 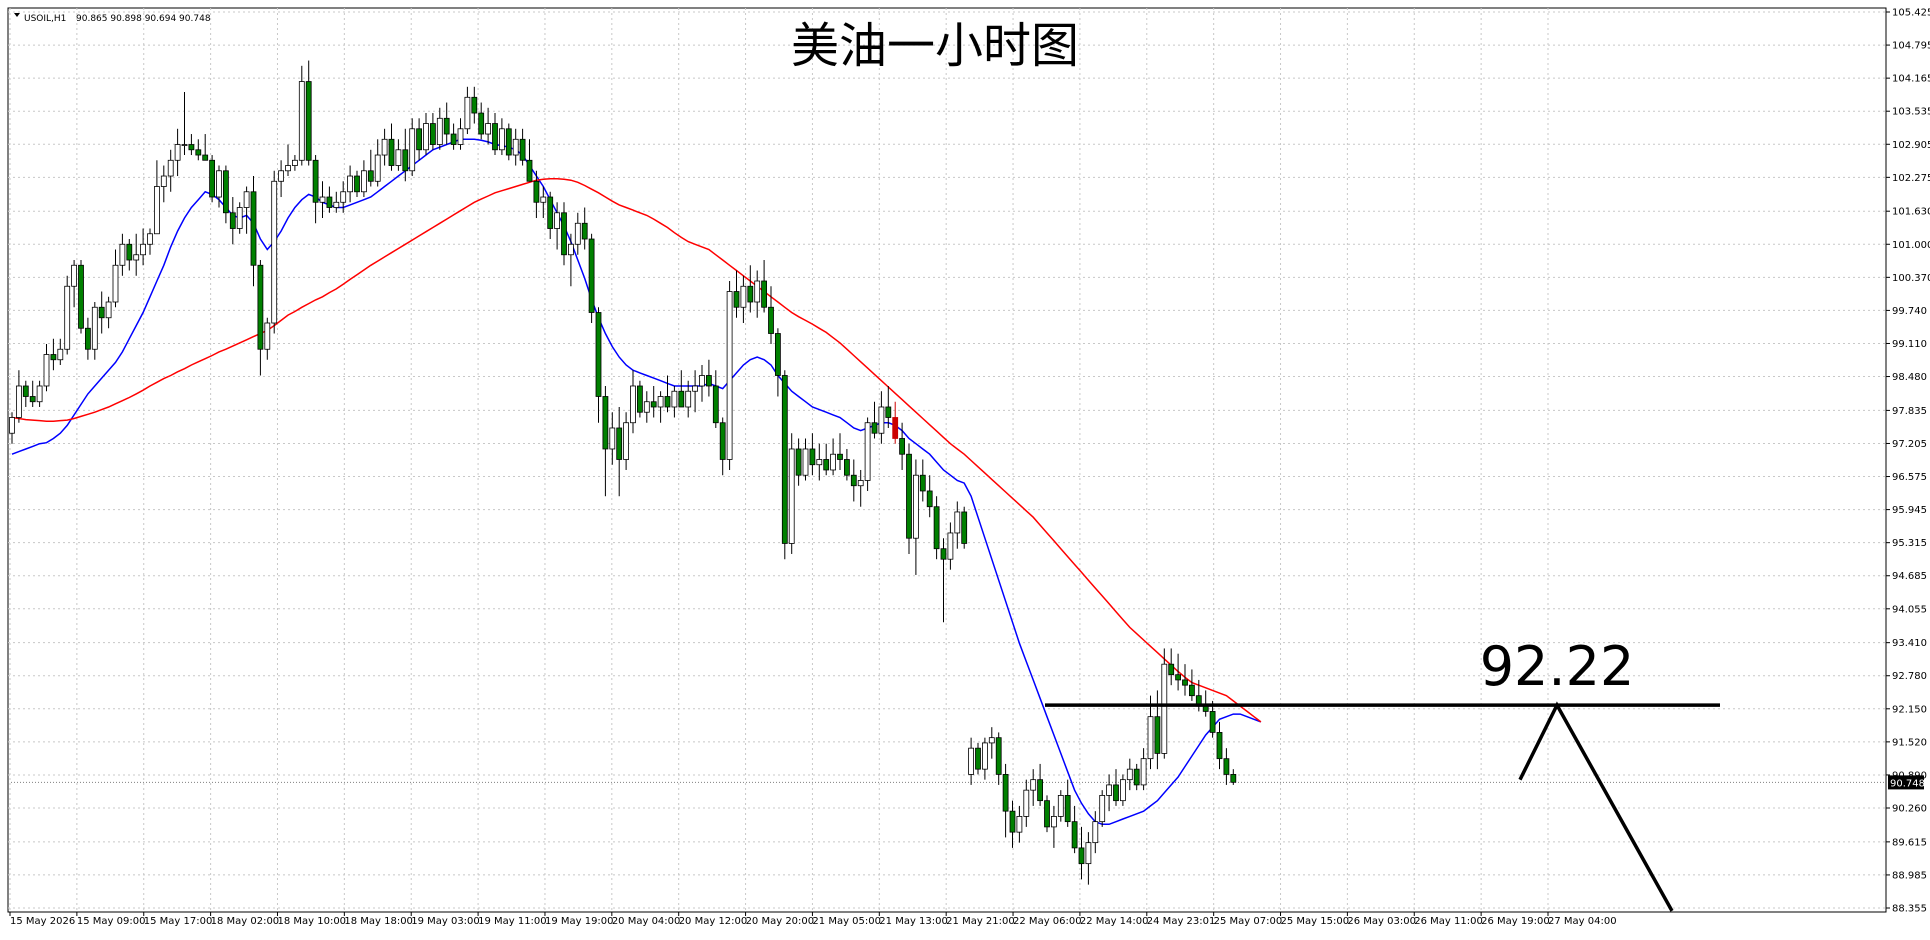 What do you see at coordinates (1909, 742) in the screenshot?
I see `y-tick-label: 91.520` at bounding box center [1909, 742].